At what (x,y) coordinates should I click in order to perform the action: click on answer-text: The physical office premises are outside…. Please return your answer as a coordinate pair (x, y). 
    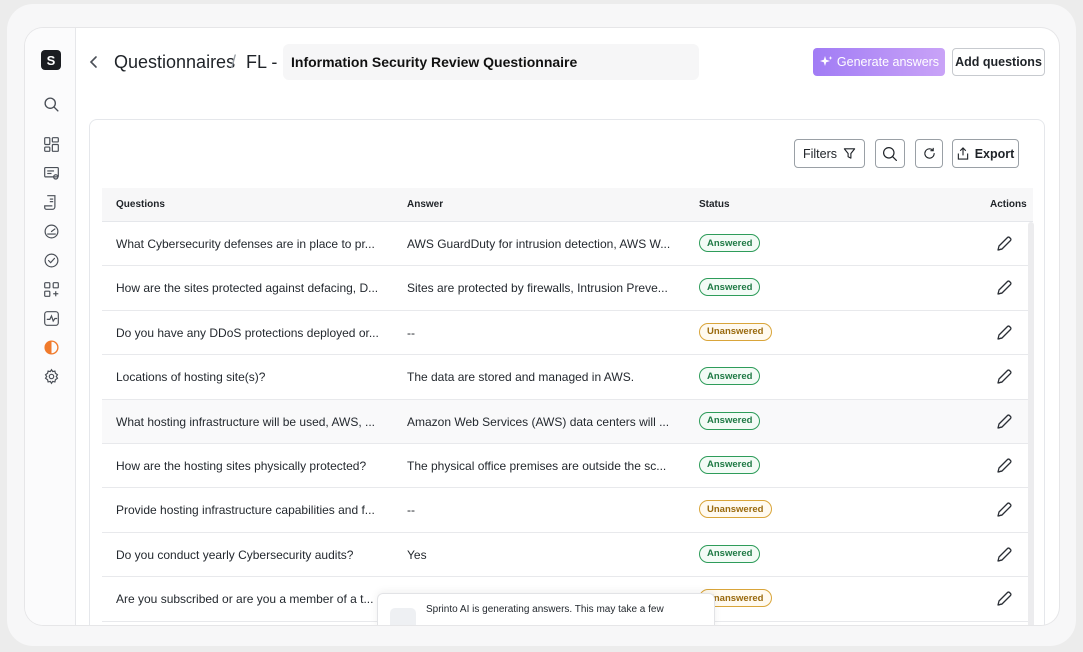
    Looking at the image, I should click on (537, 465).